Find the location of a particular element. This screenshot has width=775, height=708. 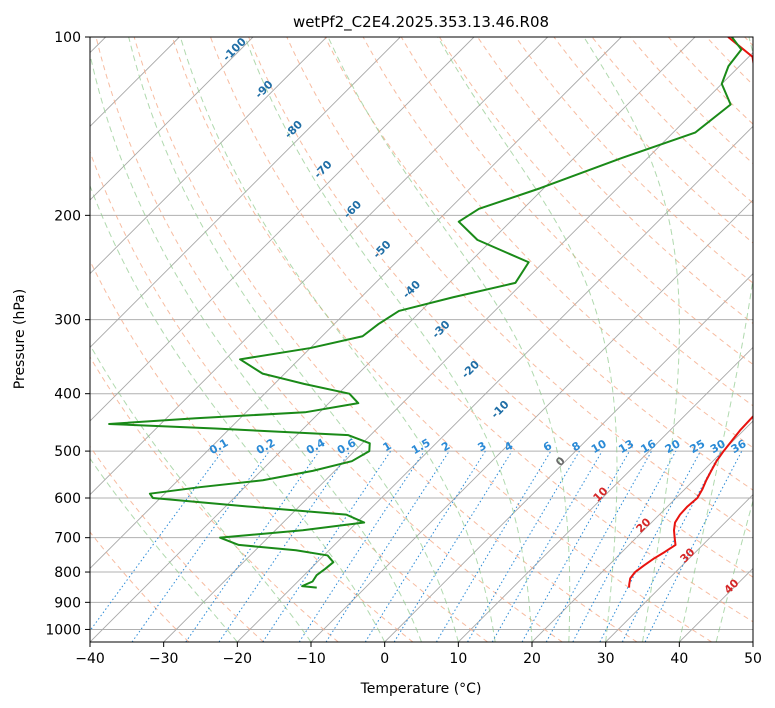

y-tick-label: 100 is located at coordinates (67, 38).